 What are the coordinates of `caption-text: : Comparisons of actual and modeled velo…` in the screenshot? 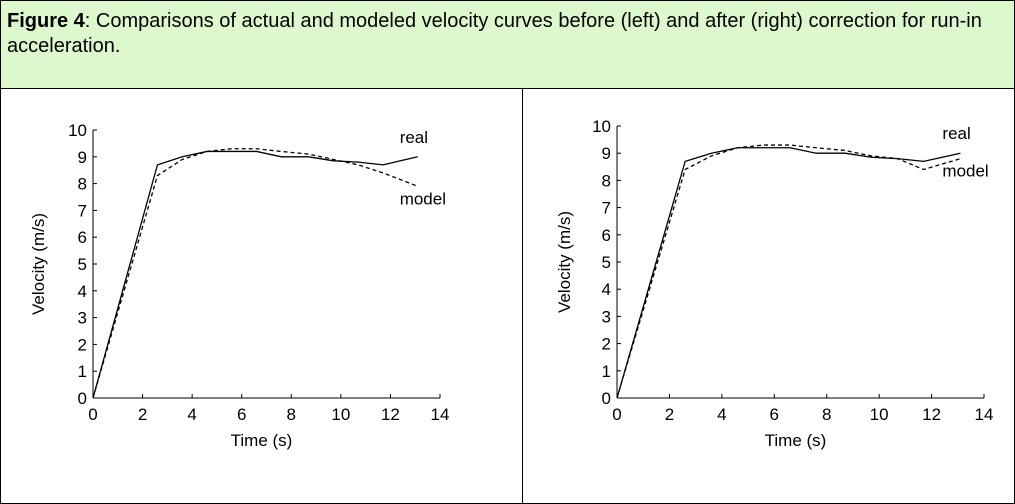 It's located at (494, 33).